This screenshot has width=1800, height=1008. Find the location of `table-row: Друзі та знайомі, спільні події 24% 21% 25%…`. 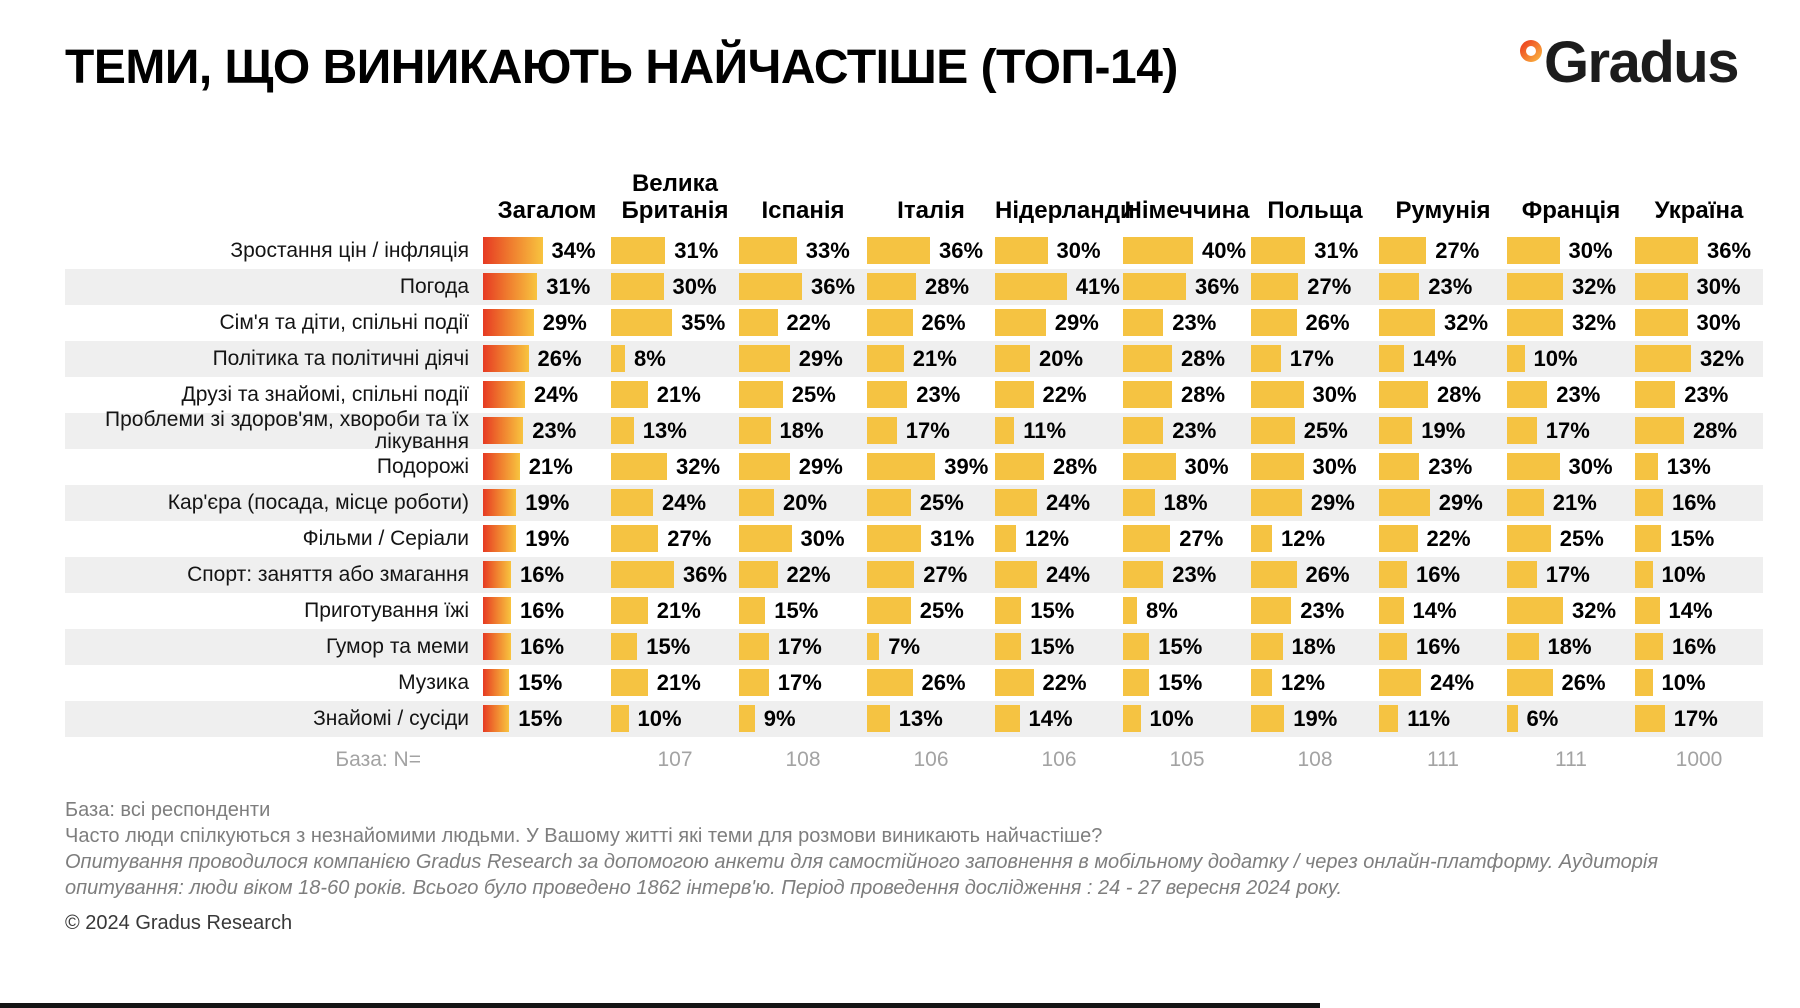

table-row: Друзі та знайомі, спільні події 24% 21% 25%… is located at coordinates (914, 395).